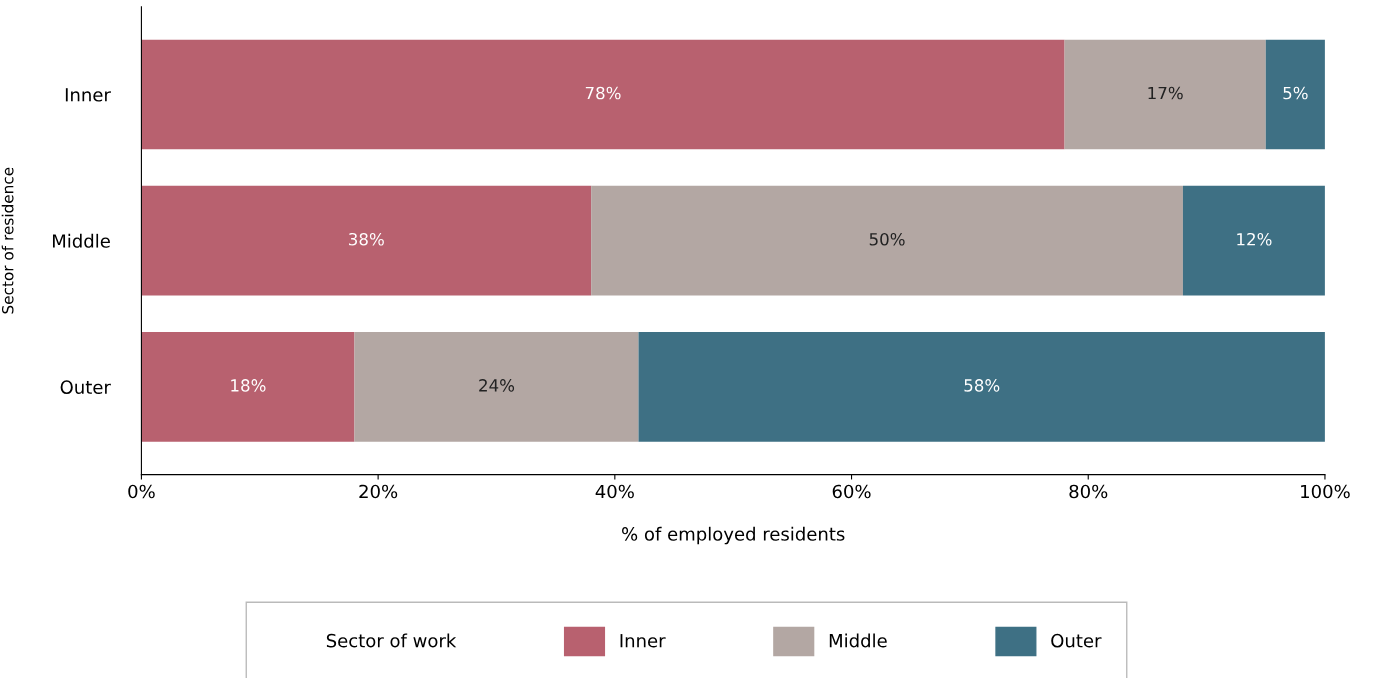 Image resolution: width=1373 pixels, height=678 pixels. Describe the element at coordinates (858, 640) in the screenshot. I see `legend-label: Middle` at that location.